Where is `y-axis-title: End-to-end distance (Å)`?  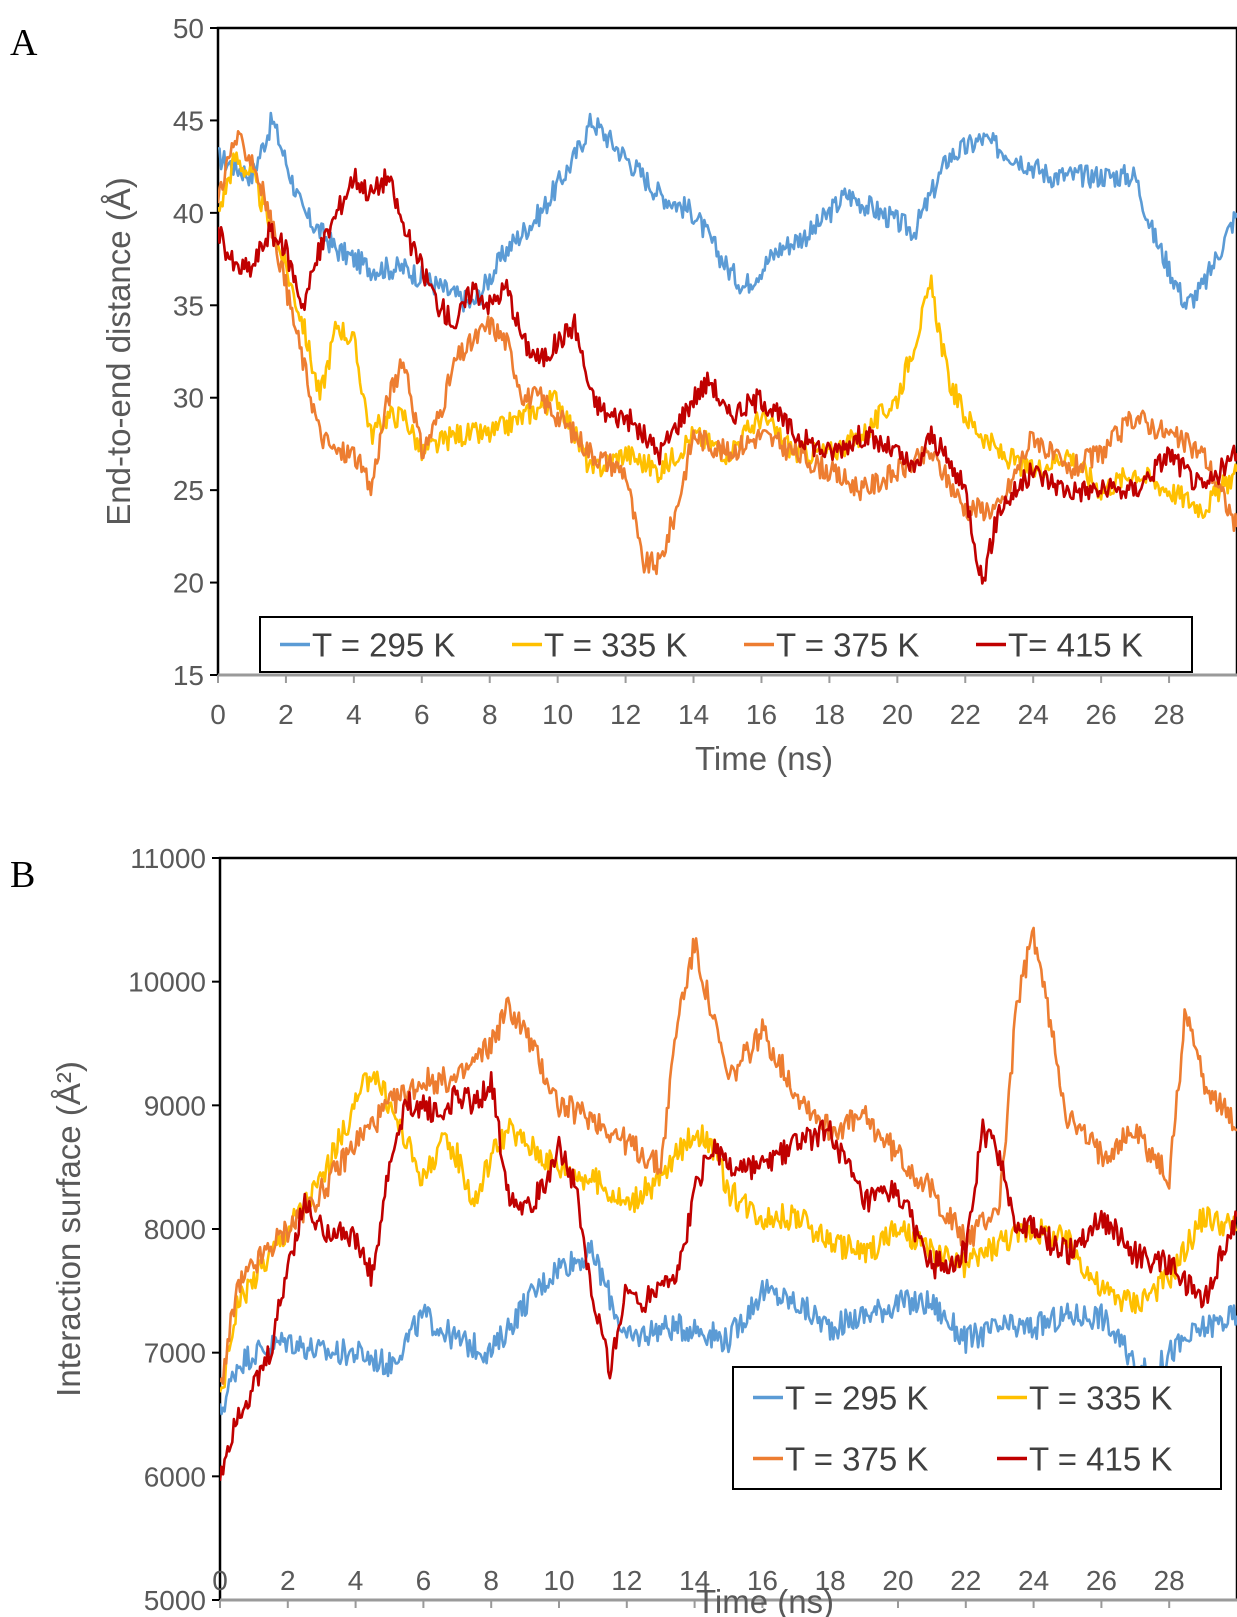 y-axis-title: End-to-end distance (Å) is located at coordinates (118, 351).